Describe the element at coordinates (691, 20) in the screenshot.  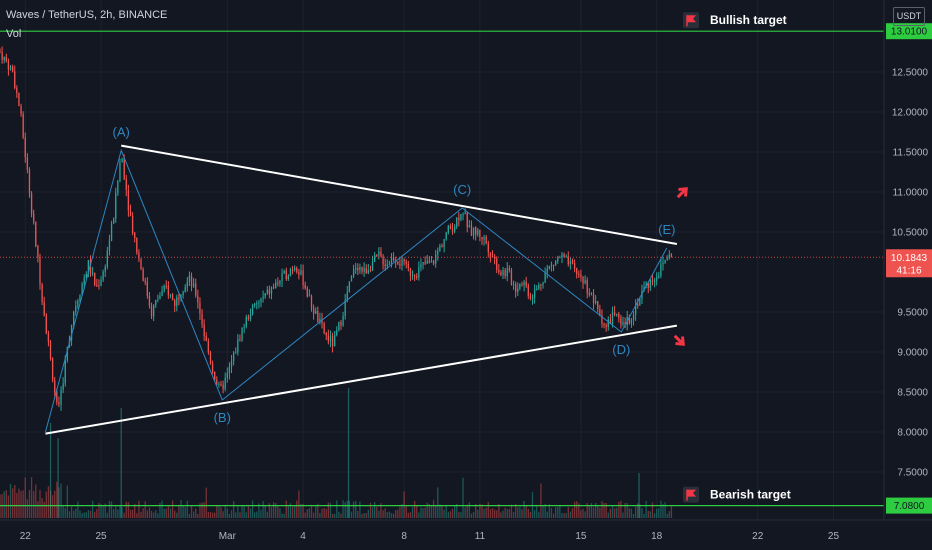
I see `bullish-target-flag-icon` at that location.